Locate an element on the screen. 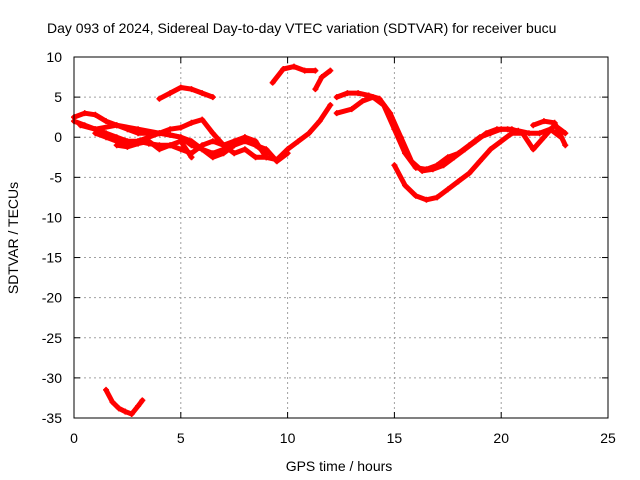 Image resolution: width=640 pixels, height=480 pixels. series-arc-i is located at coordinates (449, 132).